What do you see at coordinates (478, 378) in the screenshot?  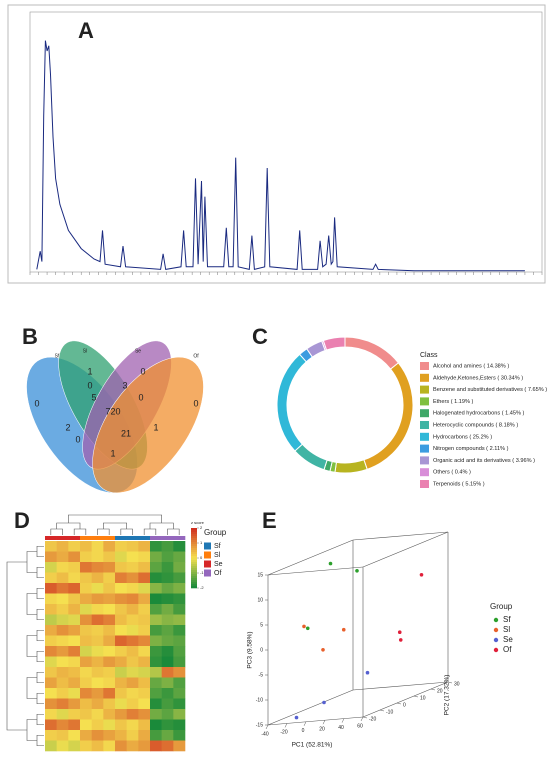 I see `legend-label: Aldehyde,Ketones,Esters ( 30.34% )` at bounding box center [478, 378].